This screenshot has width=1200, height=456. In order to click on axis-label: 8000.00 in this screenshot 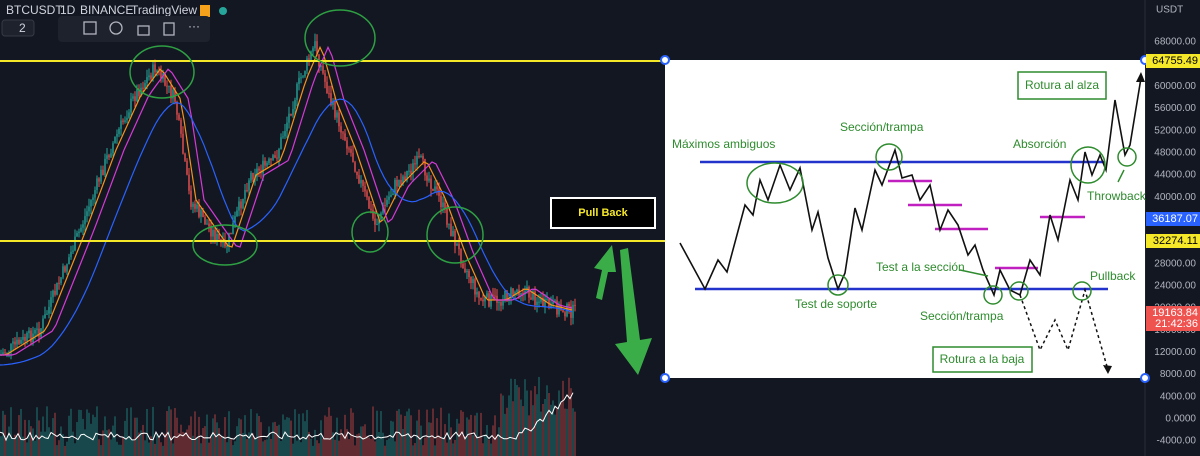, I will do `click(1178, 374)`.